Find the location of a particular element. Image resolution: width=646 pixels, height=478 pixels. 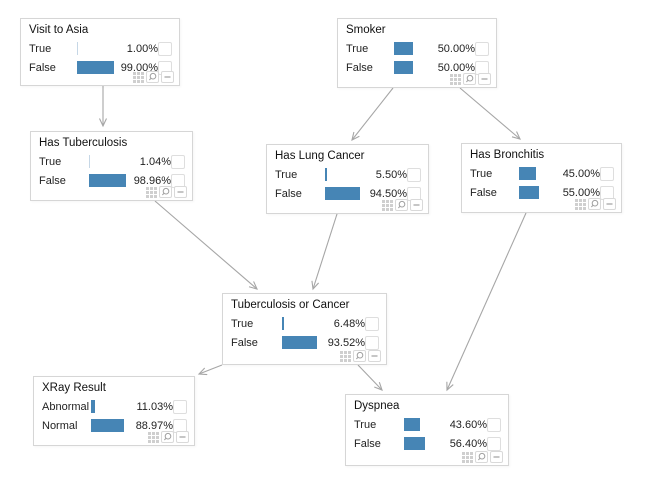

state-percentage: 6.48% is located at coordinates (349, 323).